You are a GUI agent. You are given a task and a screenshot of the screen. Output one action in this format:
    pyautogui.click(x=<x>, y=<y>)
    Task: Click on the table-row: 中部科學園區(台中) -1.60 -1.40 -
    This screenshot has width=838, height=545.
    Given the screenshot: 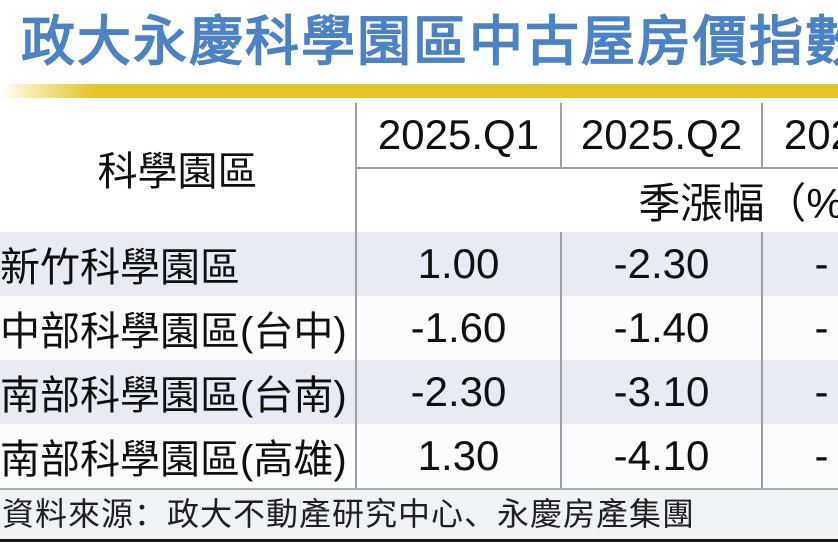 What is the action you would take?
    pyautogui.click(x=419, y=328)
    